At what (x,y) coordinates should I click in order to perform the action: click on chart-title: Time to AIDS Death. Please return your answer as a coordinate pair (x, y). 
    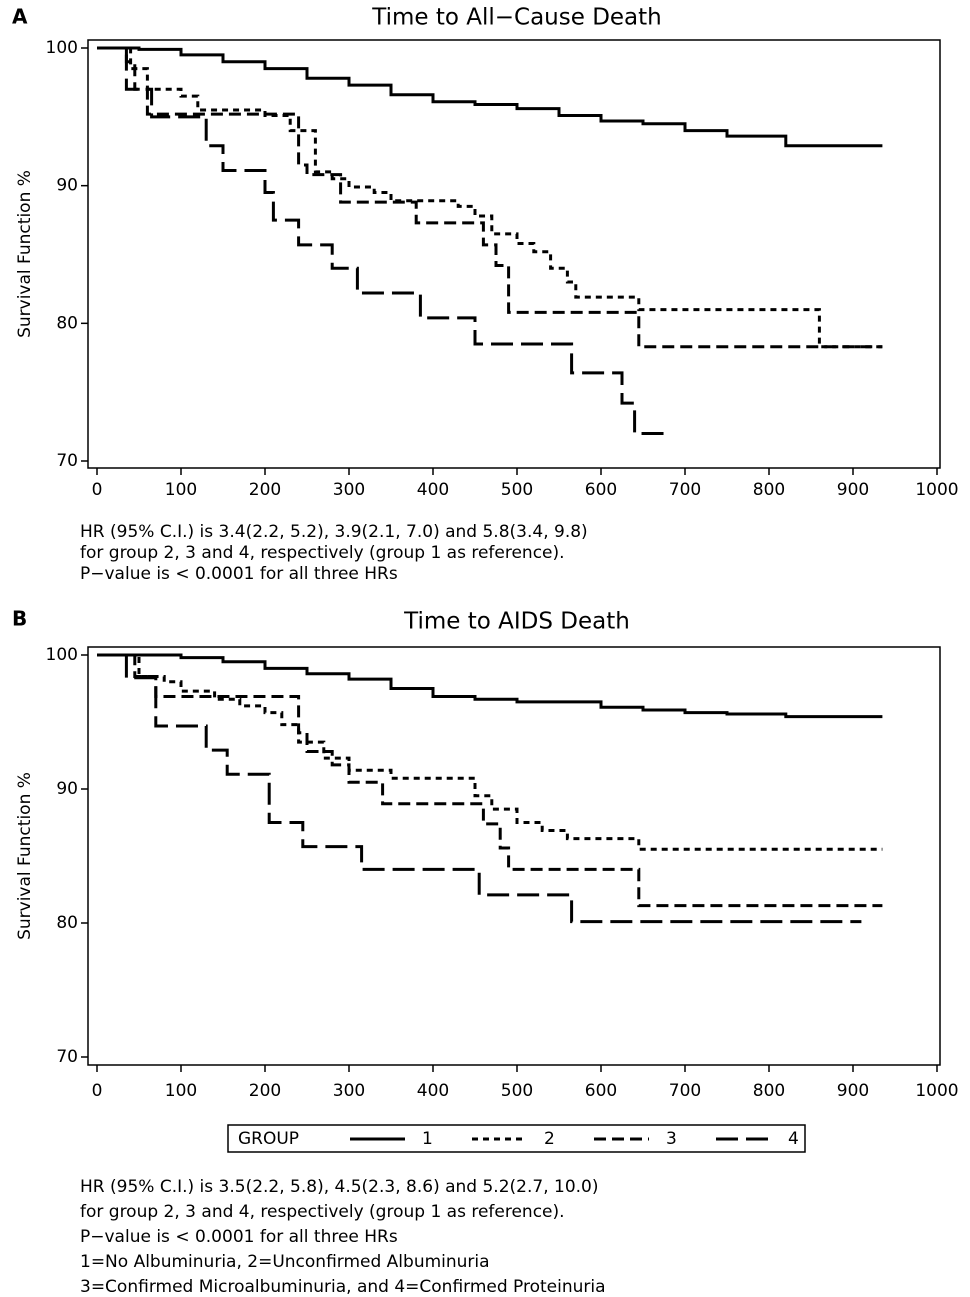
    Looking at the image, I should click on (516, 622).